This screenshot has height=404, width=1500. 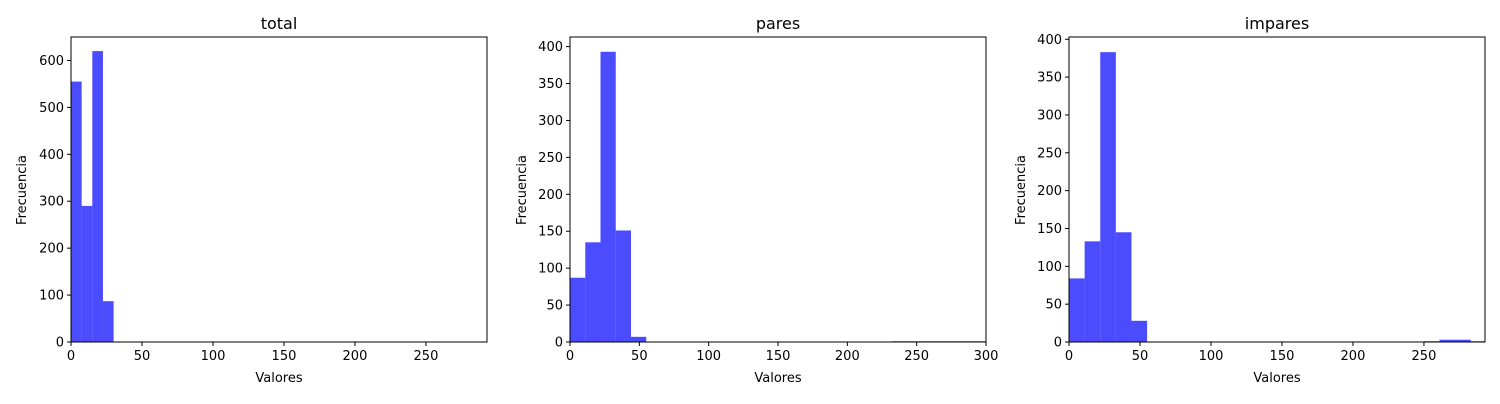 What do you see at coordinates (278, 378) in the screenshot?
I see `x-axis-label-total: Valores` at bounding box center [278, 378].